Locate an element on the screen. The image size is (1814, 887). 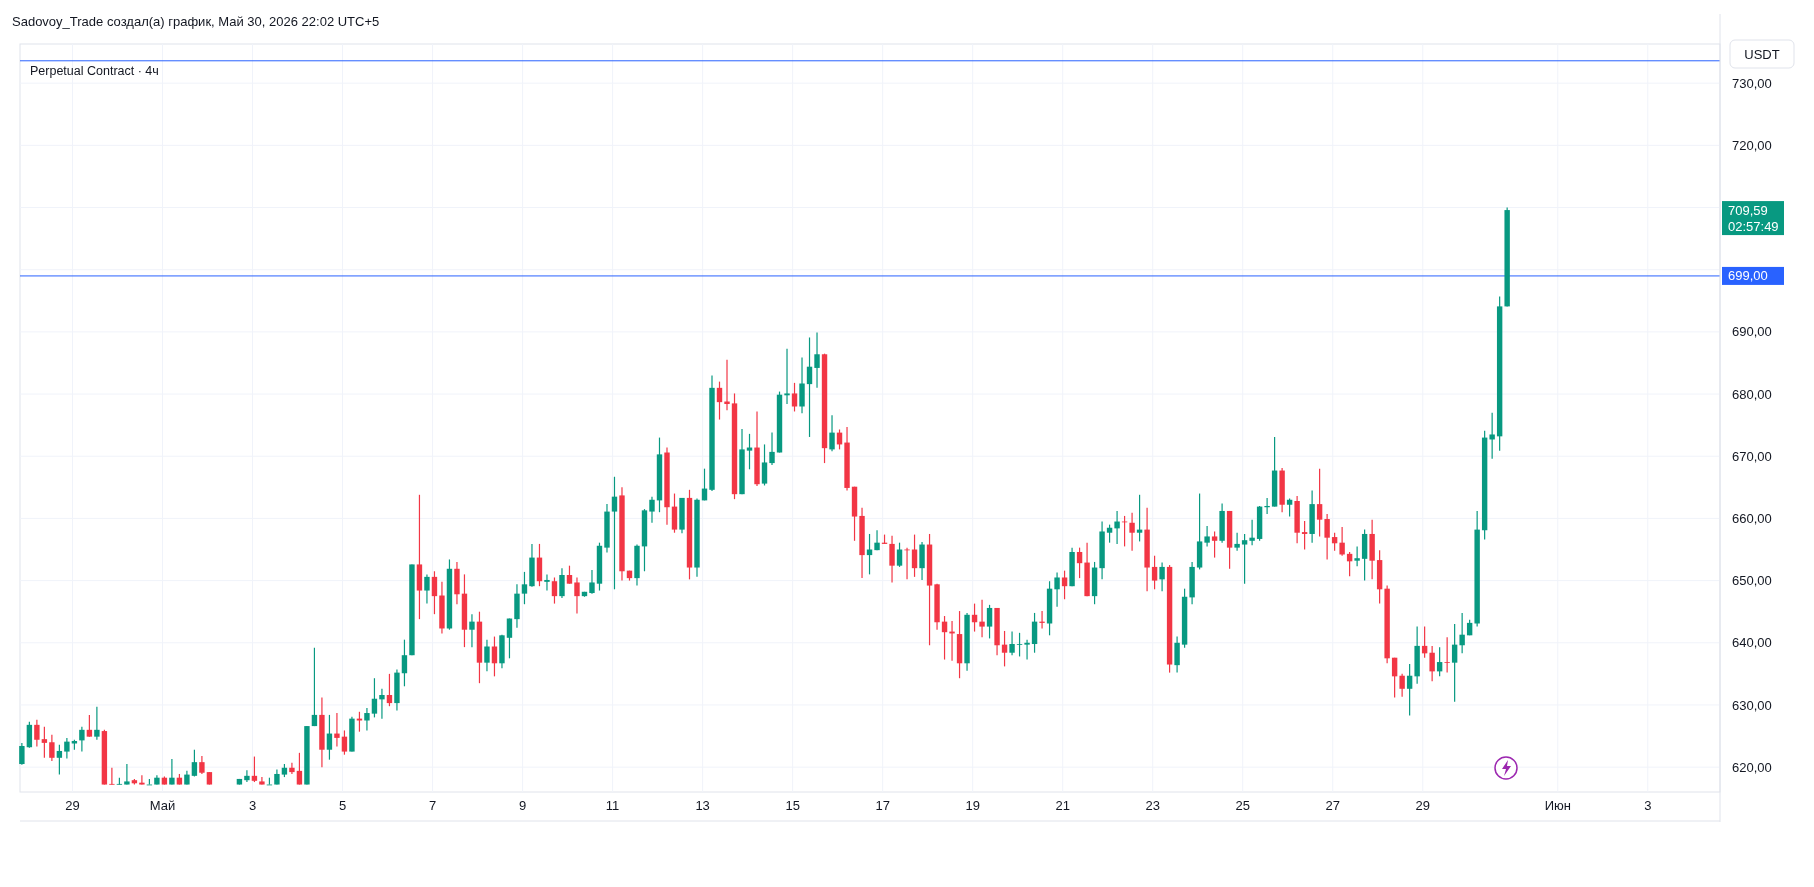
text: Perpetual Contract · 4ч is located at coordinates (94, 71).